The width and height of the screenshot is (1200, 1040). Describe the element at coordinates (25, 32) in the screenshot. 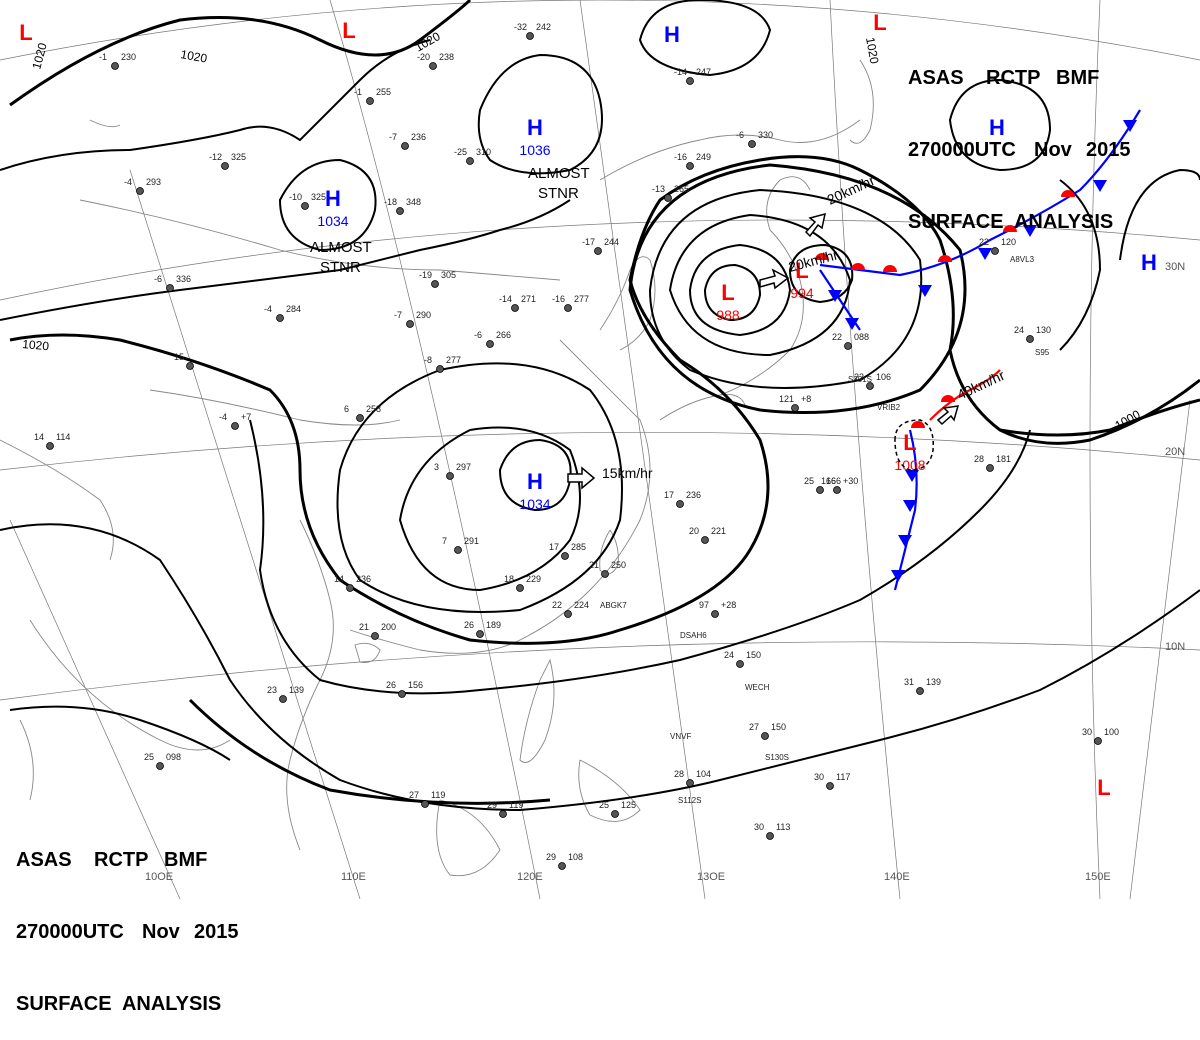

I see `pressure-center-l-9: L` at that location.